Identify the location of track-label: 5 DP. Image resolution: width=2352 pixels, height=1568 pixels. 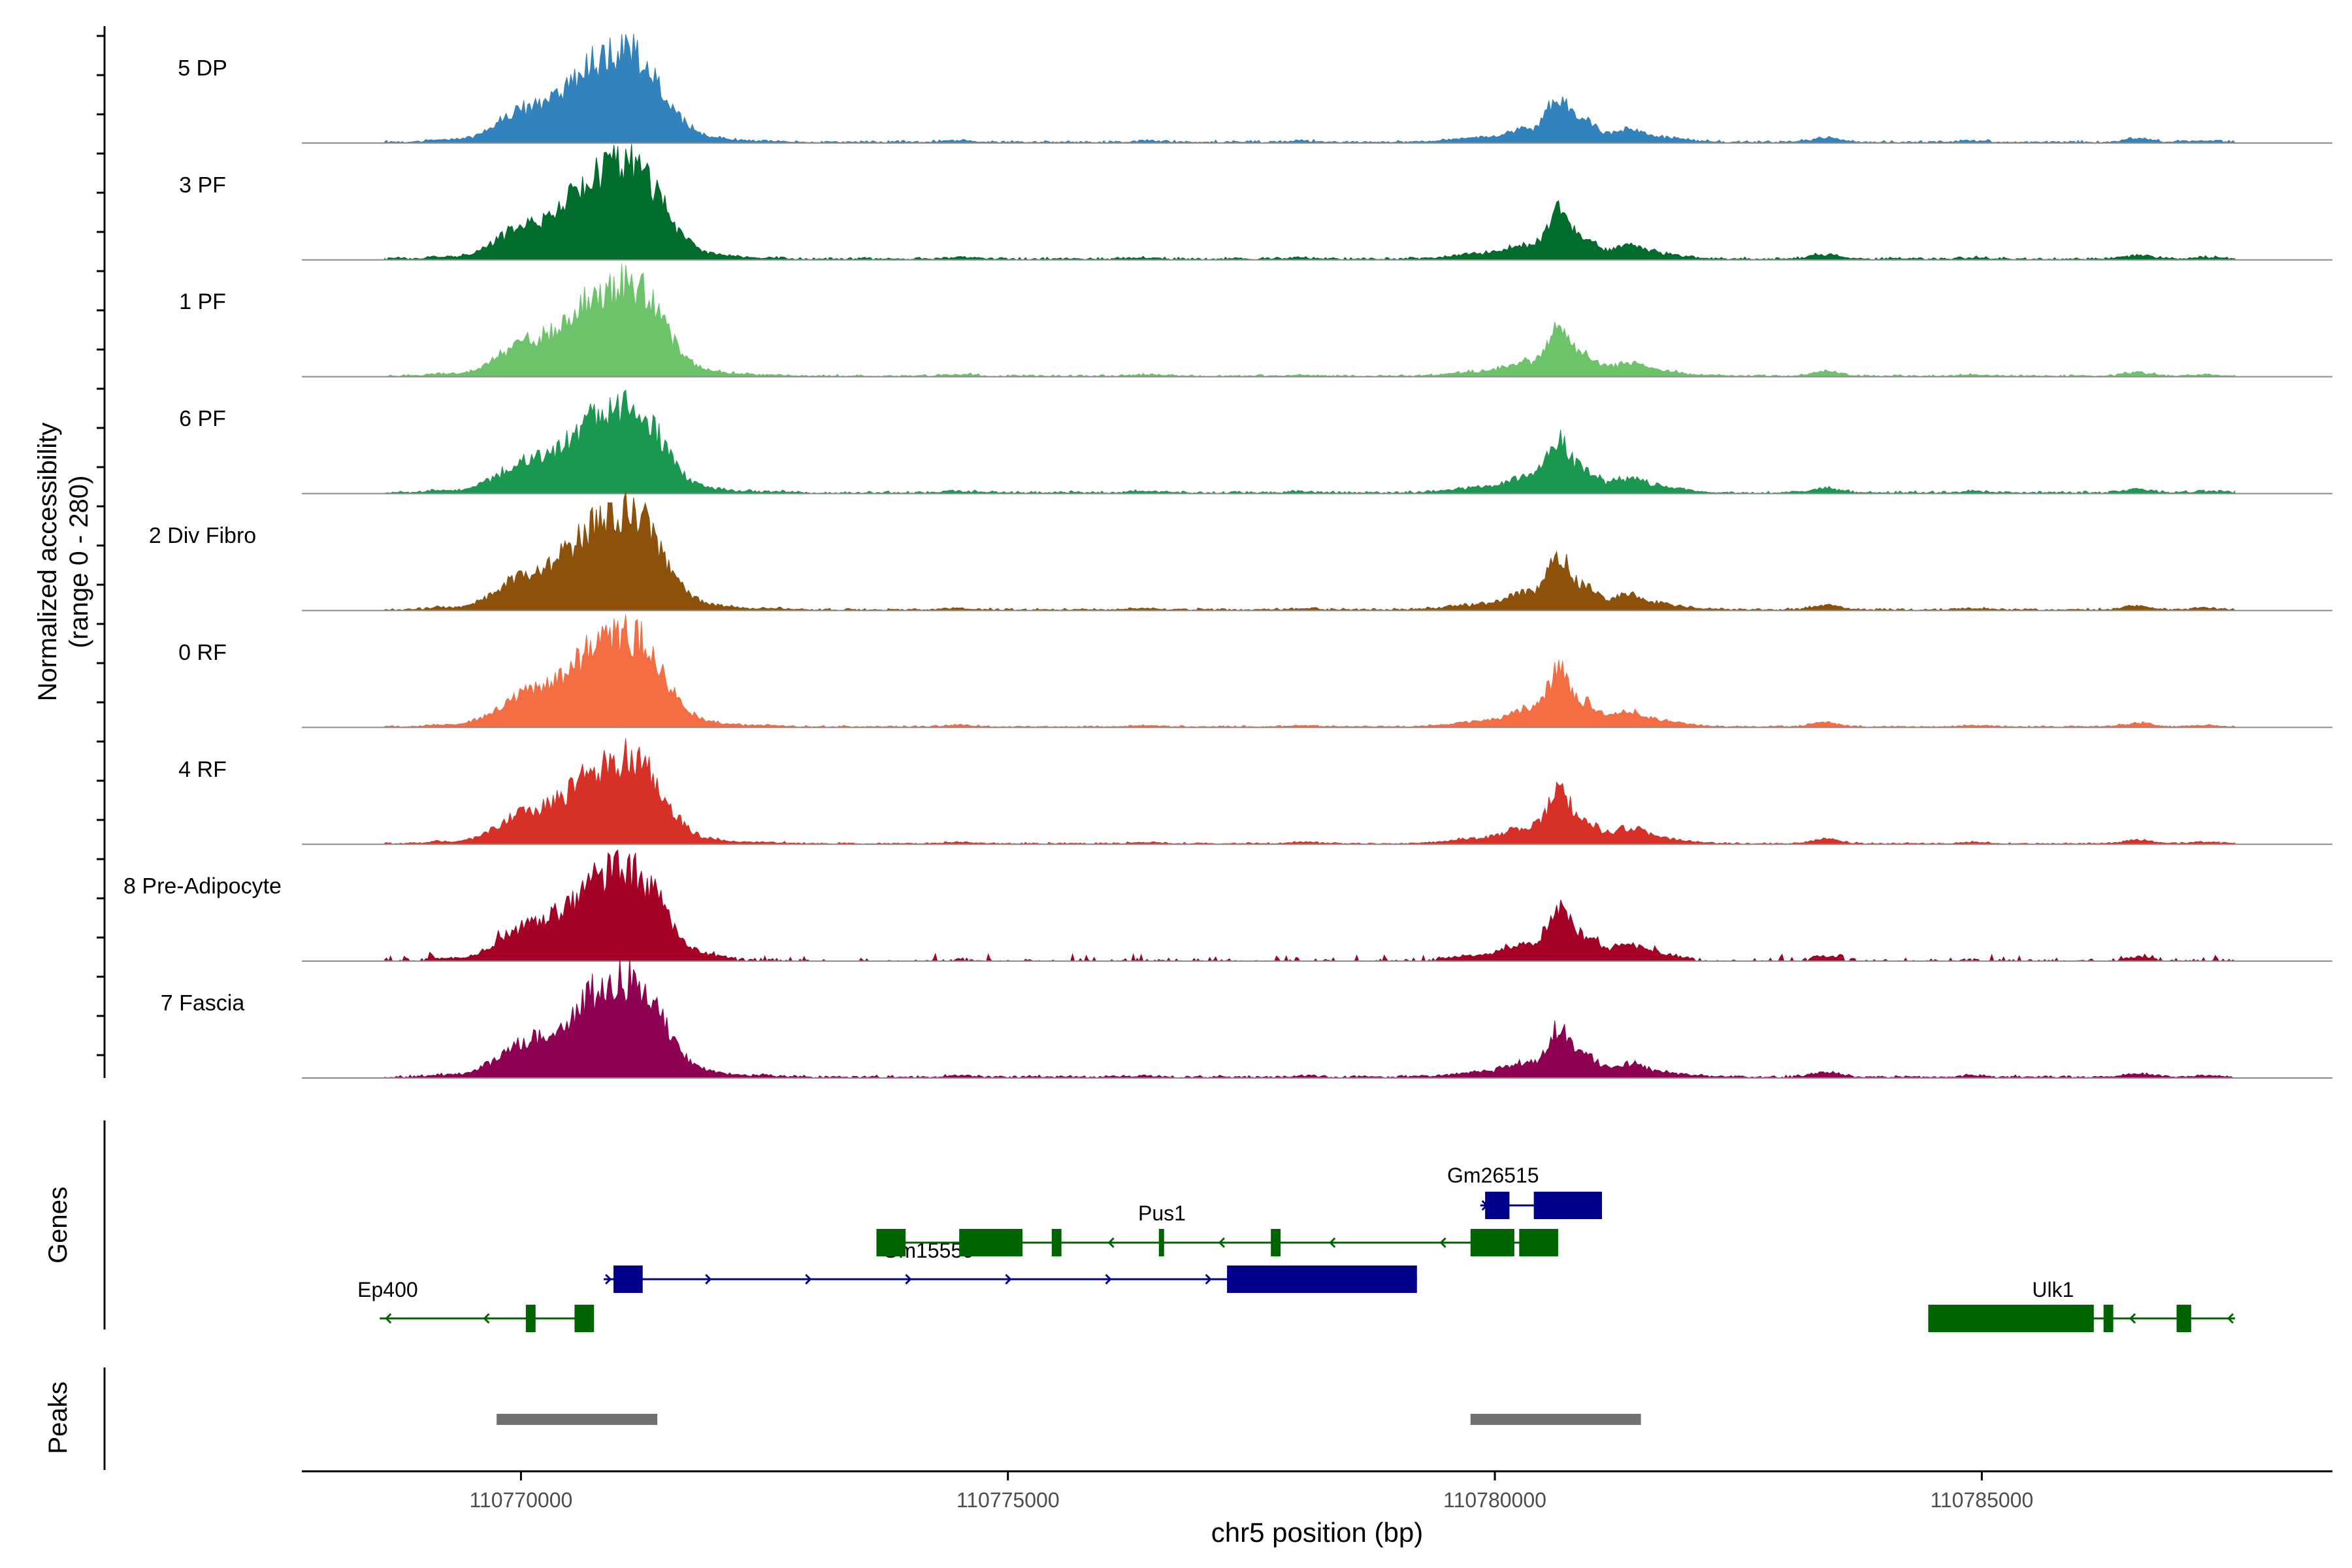
(202, 68).